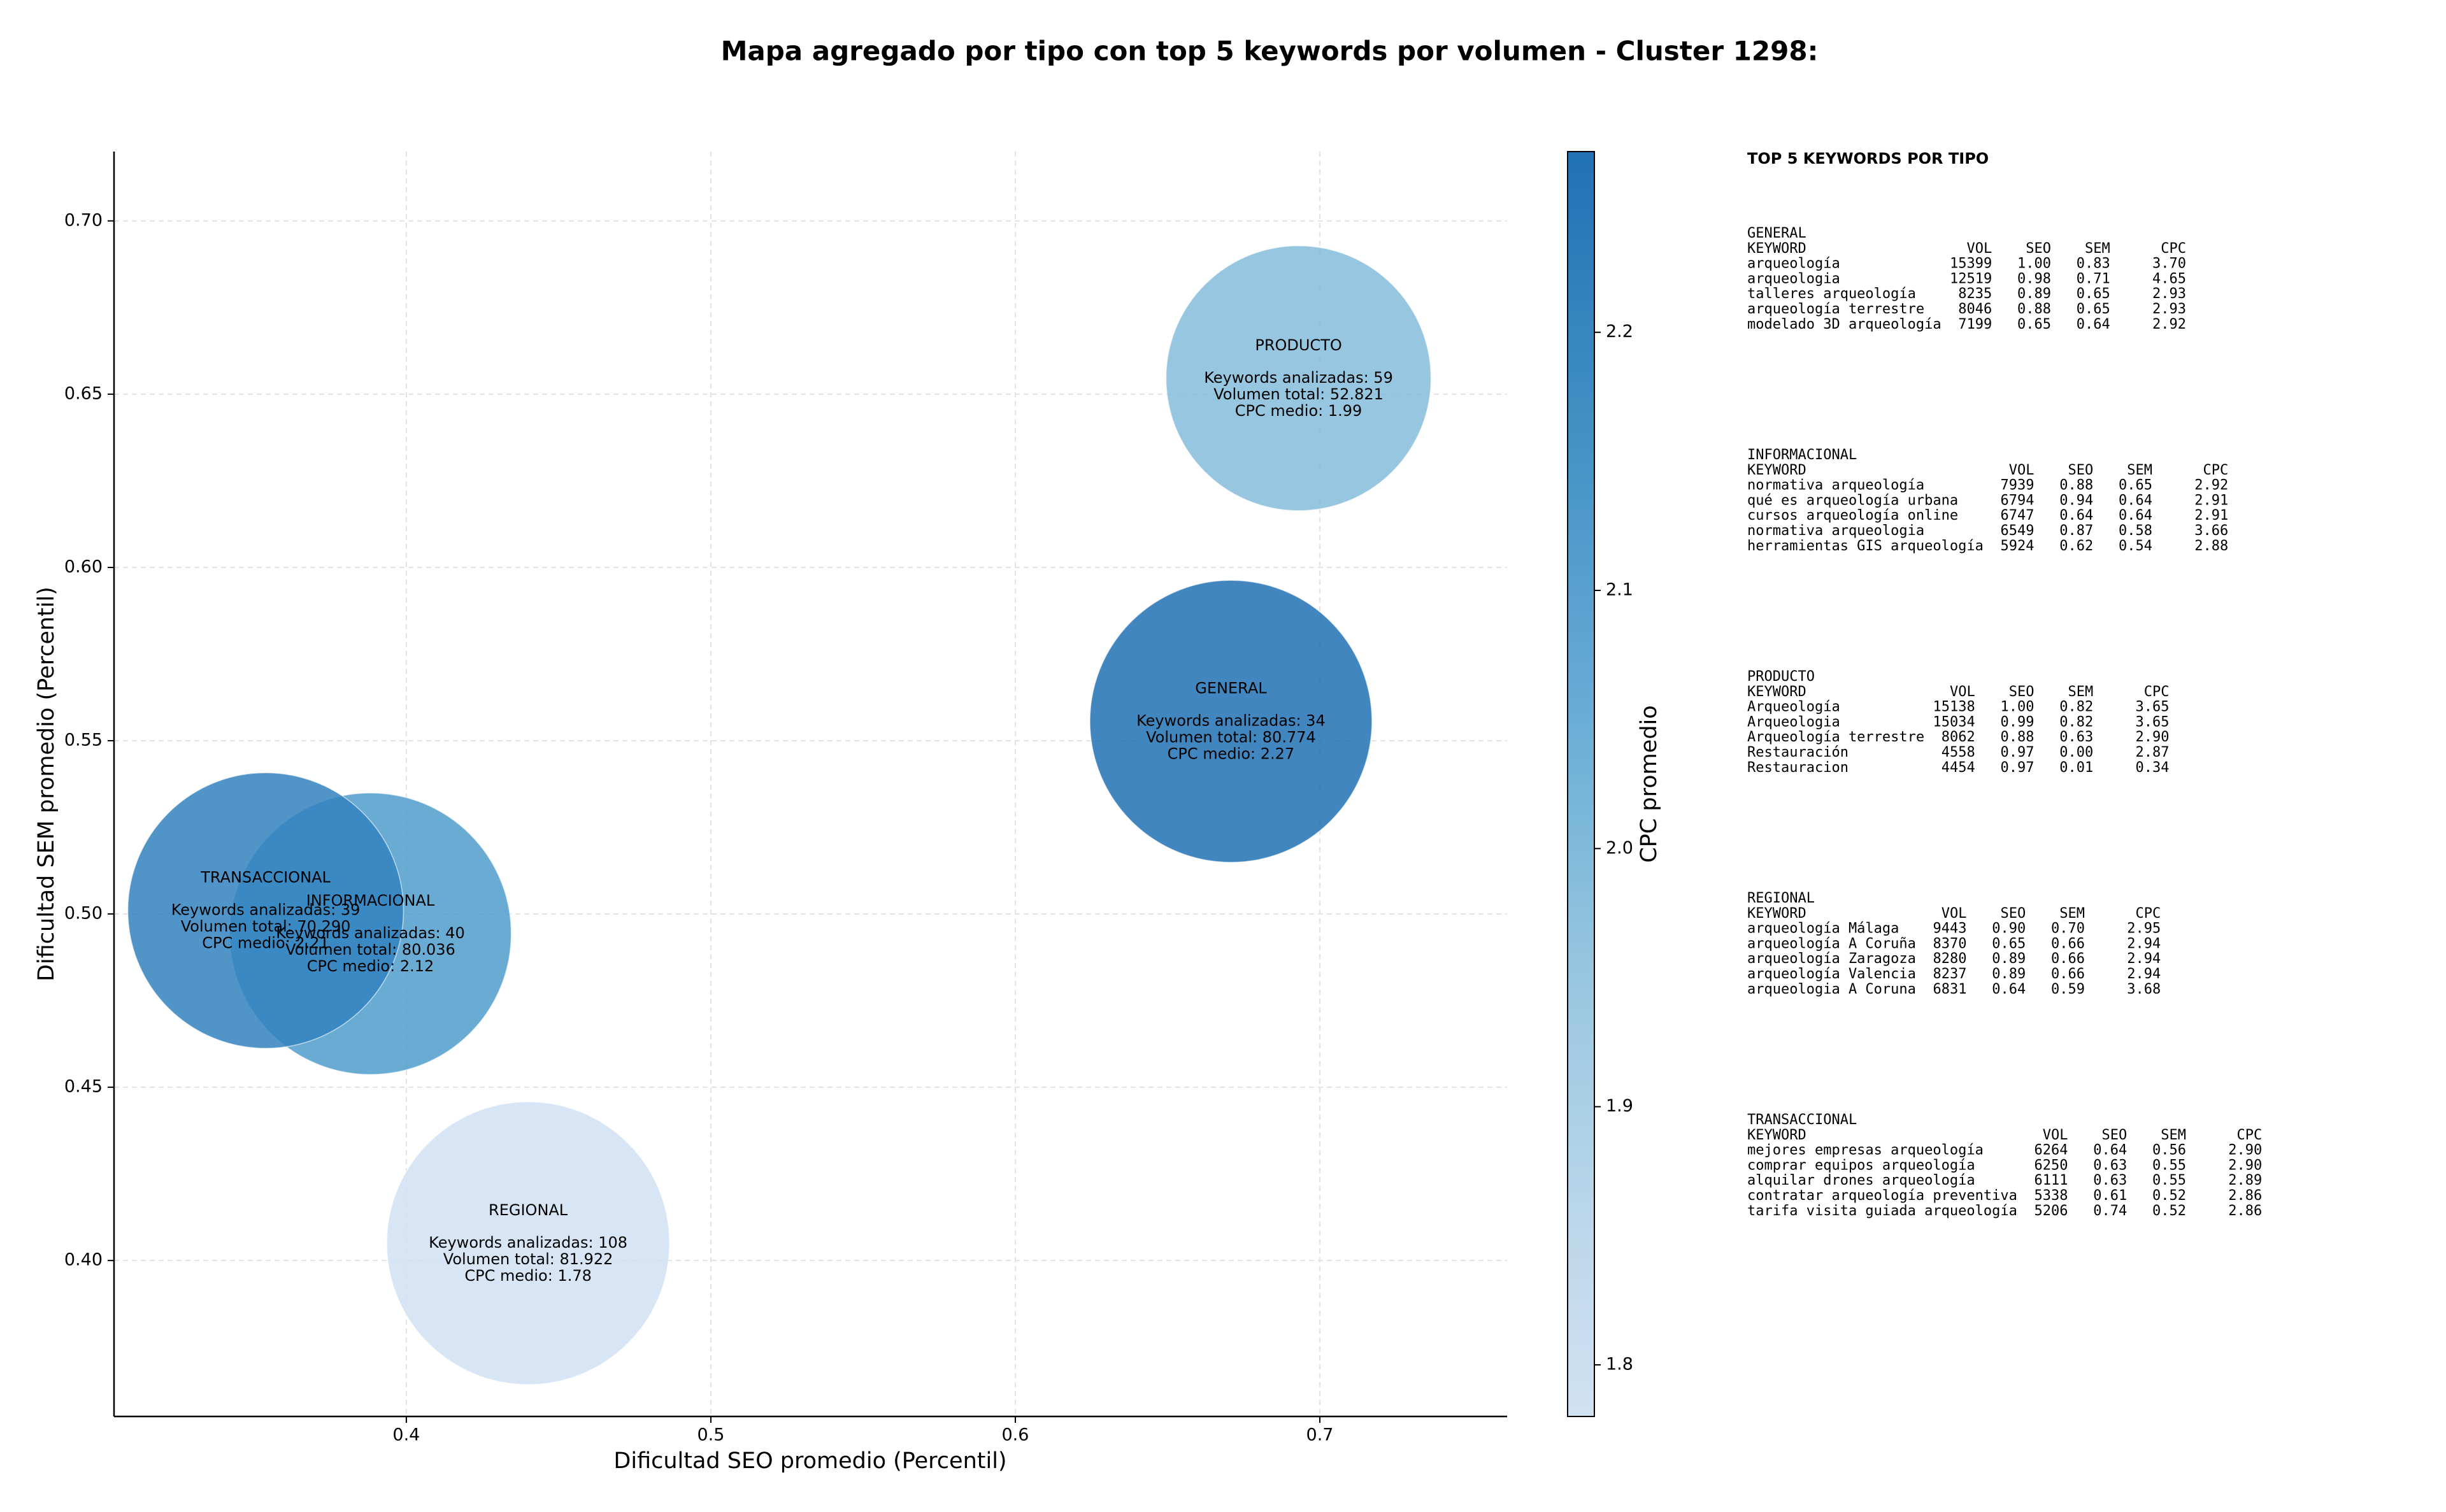  Describe the element at coordinates (1950, 959) in the screenshot. I see `table-cell: 8280` at that location.